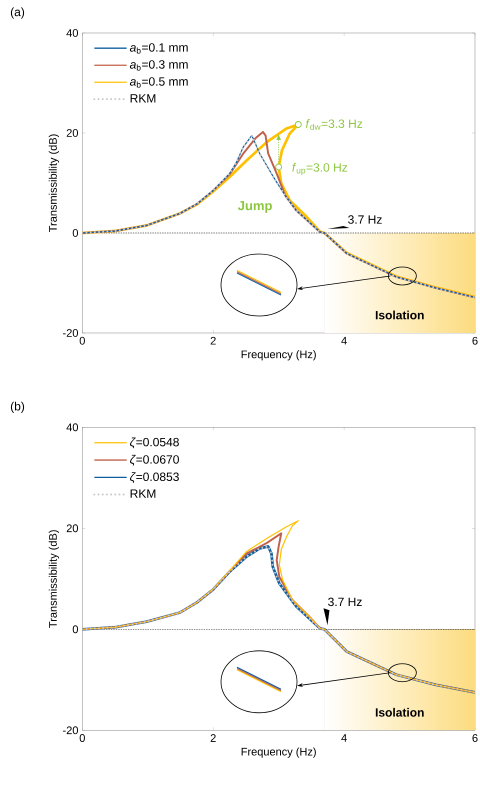  I want to click on legend-label: ζ=0.0548, so click(154, 443).